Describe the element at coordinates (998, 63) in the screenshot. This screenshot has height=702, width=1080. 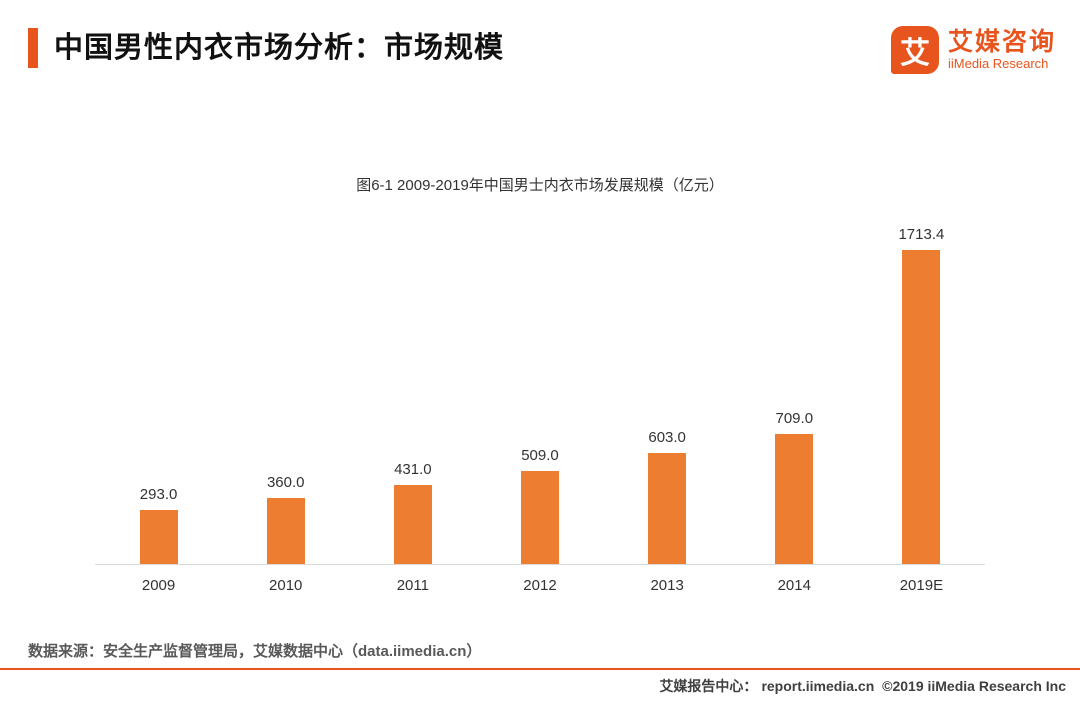
I see `logo-subtitle: iiMedia Research` at that location.